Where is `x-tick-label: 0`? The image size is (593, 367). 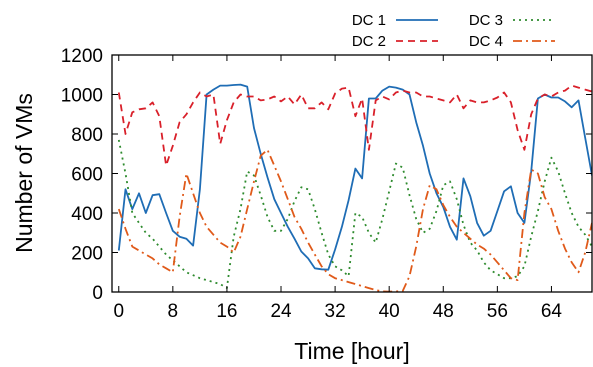 x-tick-label: 0 is located at coordinates (118, 311).